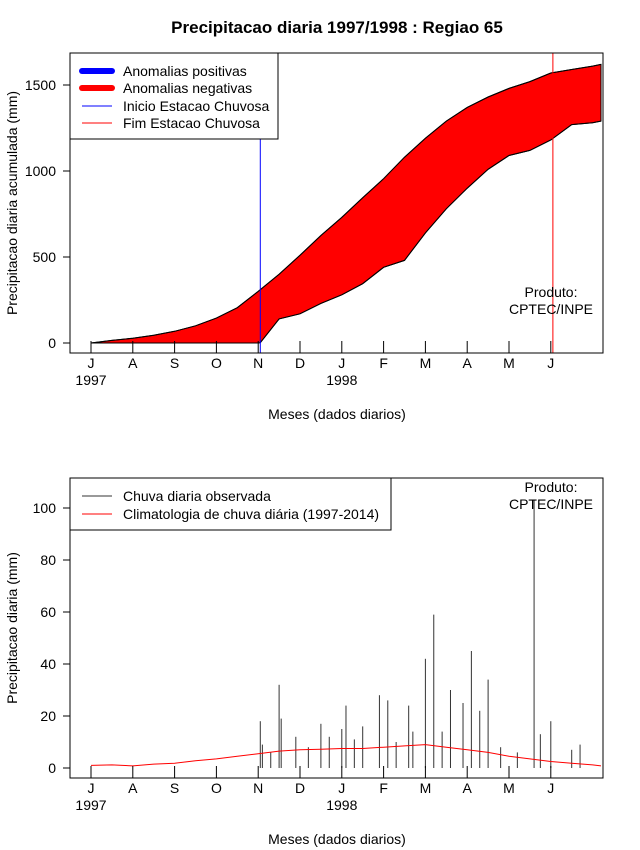 This screenshot has height=850, width=640. What do you see at coordinates (12, 203) in the screenshot?
I see `y-axis-label: Precipitacao diaria acumulada (mm)` at bounding box center [12, 203].